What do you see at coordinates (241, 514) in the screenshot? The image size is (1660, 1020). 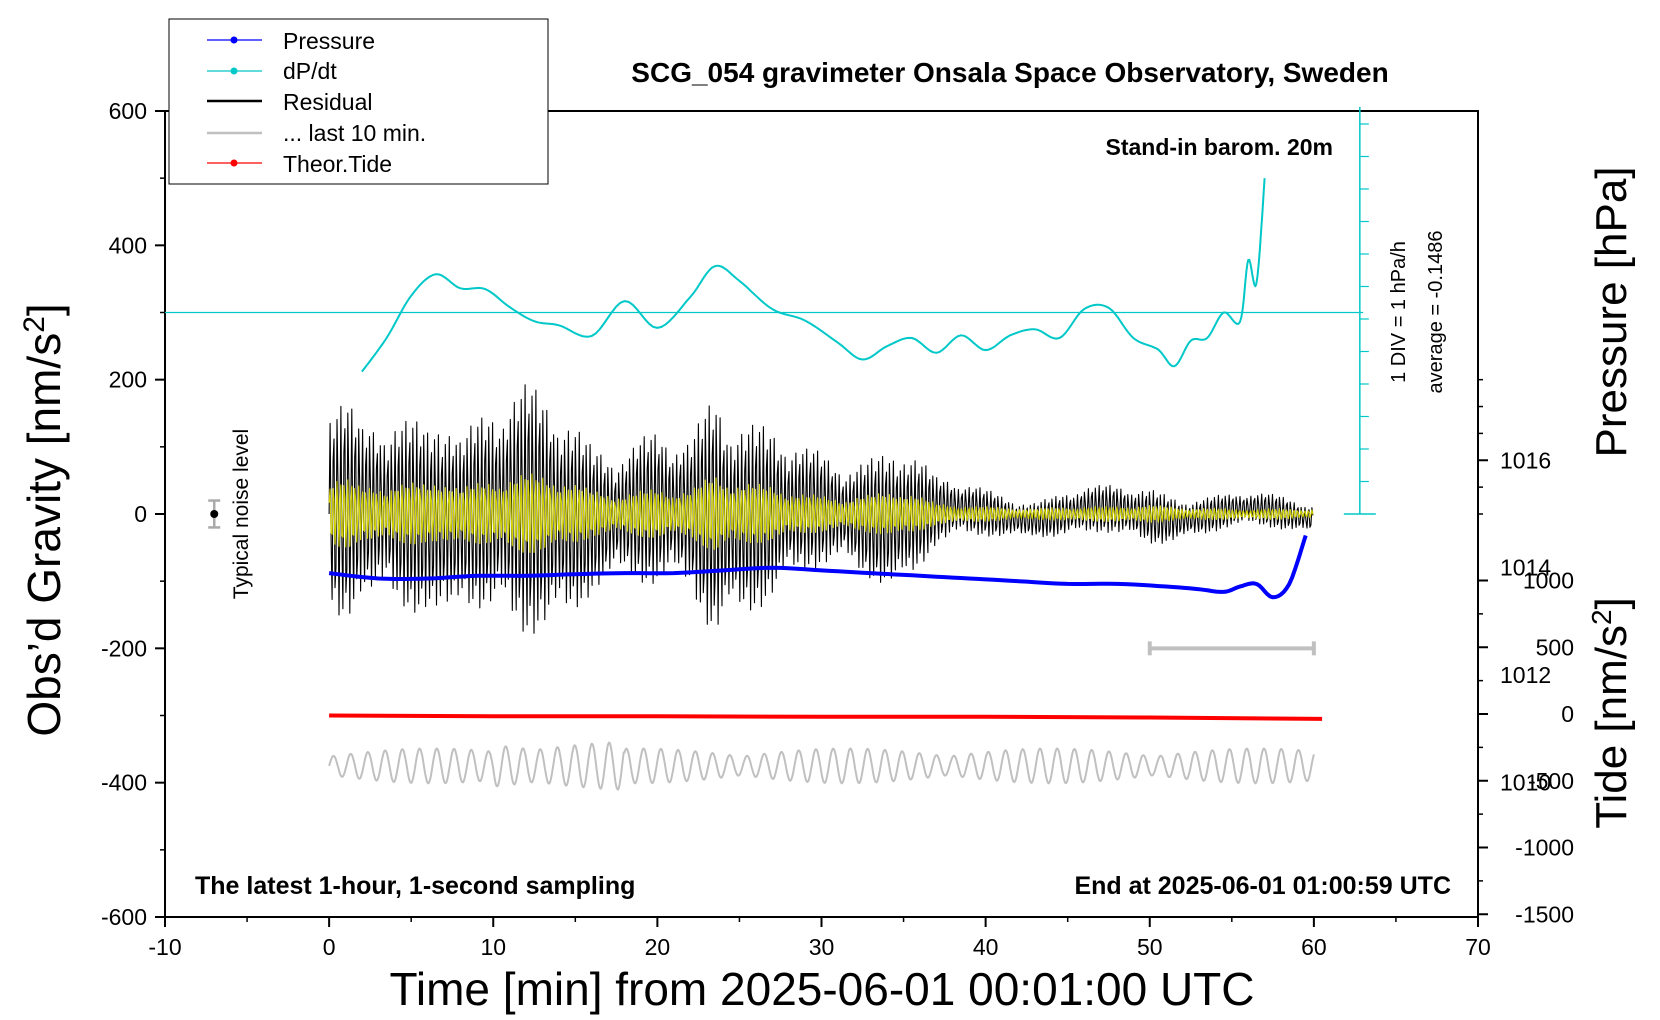 I see `noise-label: Typical noise level` at bounding box center [241, 514].